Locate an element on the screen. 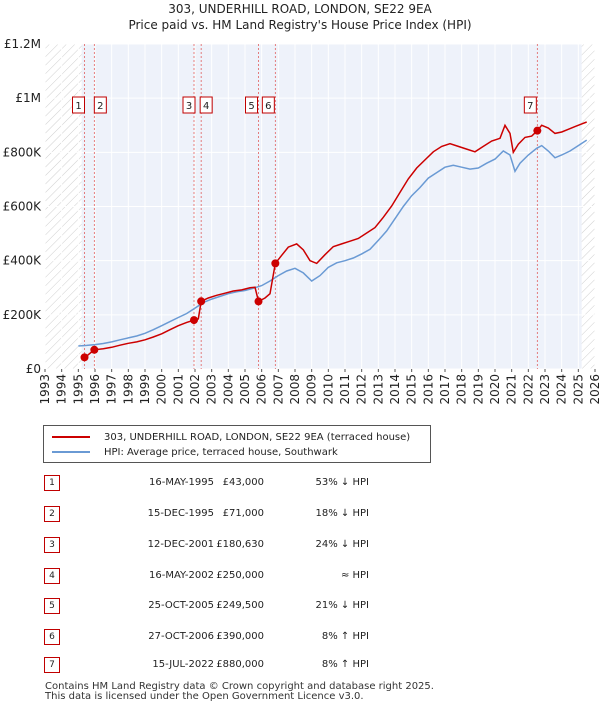  table-row: 7 15-JUL-2022 £880,000 8% ↑ HPI is located at coordinates (304, 664).